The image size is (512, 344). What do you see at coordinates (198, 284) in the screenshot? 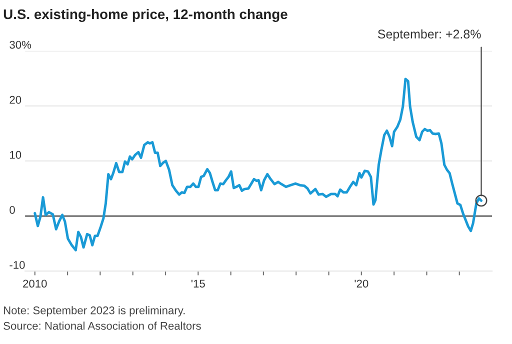
I see `x-tick-label: '15` at bounding box center [198, 284].